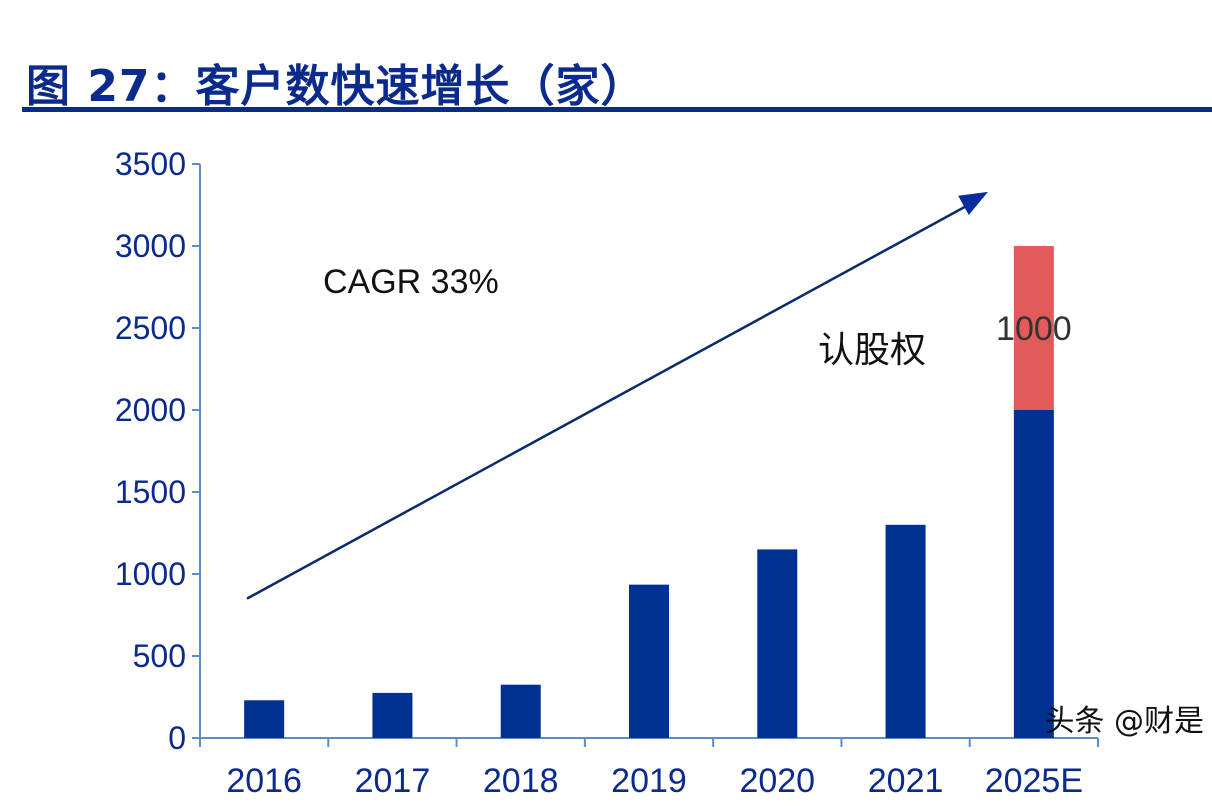  I want to click on bar-2025E-option, so click(1033, 328).